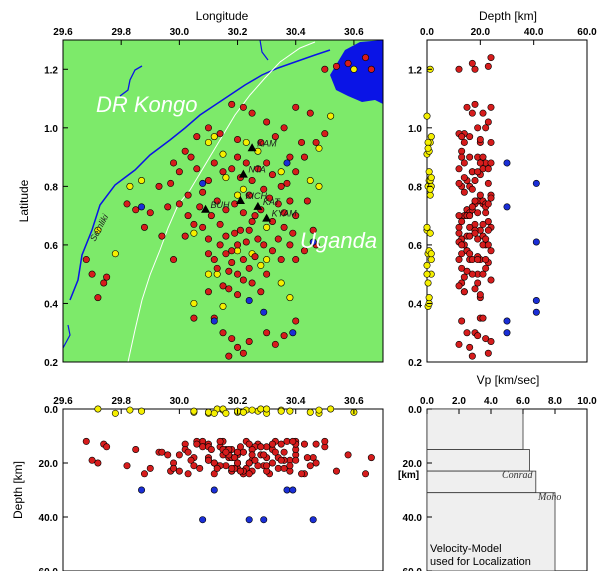  I want to click on x-tick-label: 30.2, so click(238, 32).